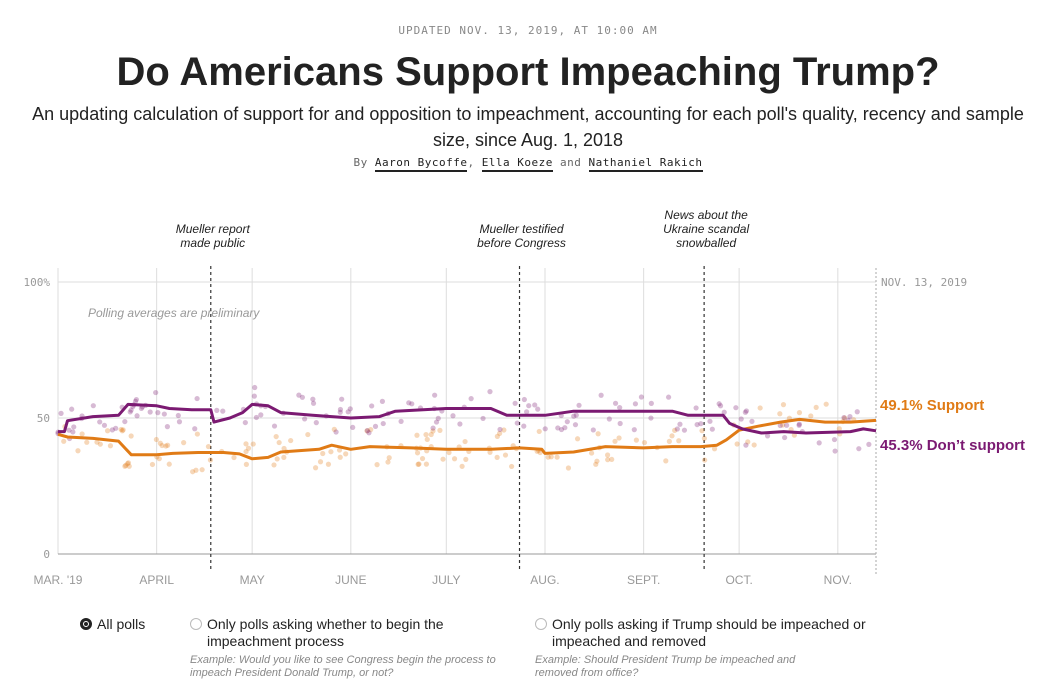 Image resolution: width=1056 pixels, height=692 pixels. Describe the element at coordinates (738, 580) in the screenshot. I see `x-tick-label: OCT.` at that location.